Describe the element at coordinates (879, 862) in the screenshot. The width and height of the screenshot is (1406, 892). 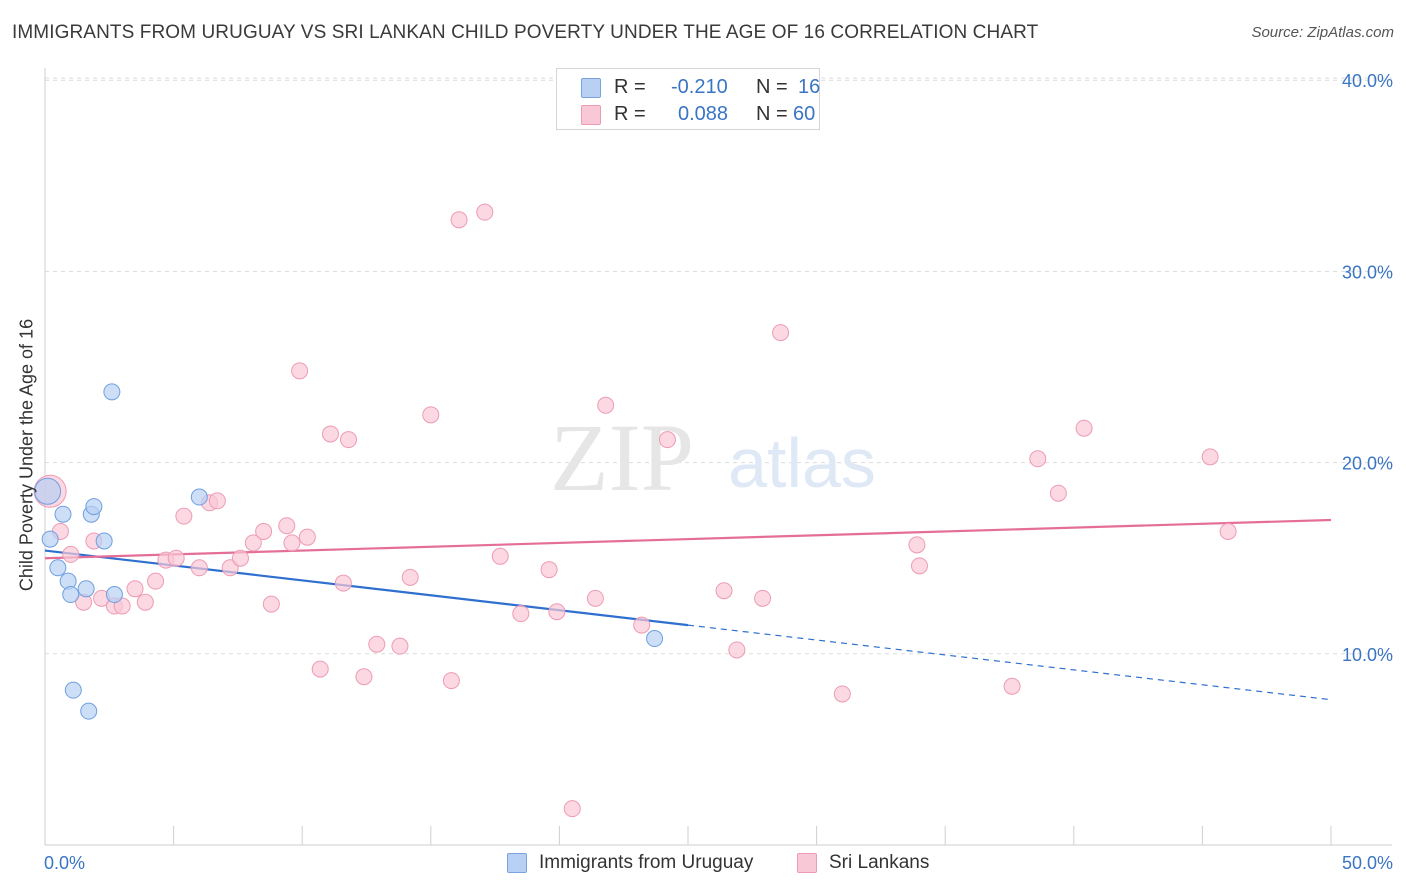
I see `bottom-legend-label-srilanka: Sri Lankans` at that location.